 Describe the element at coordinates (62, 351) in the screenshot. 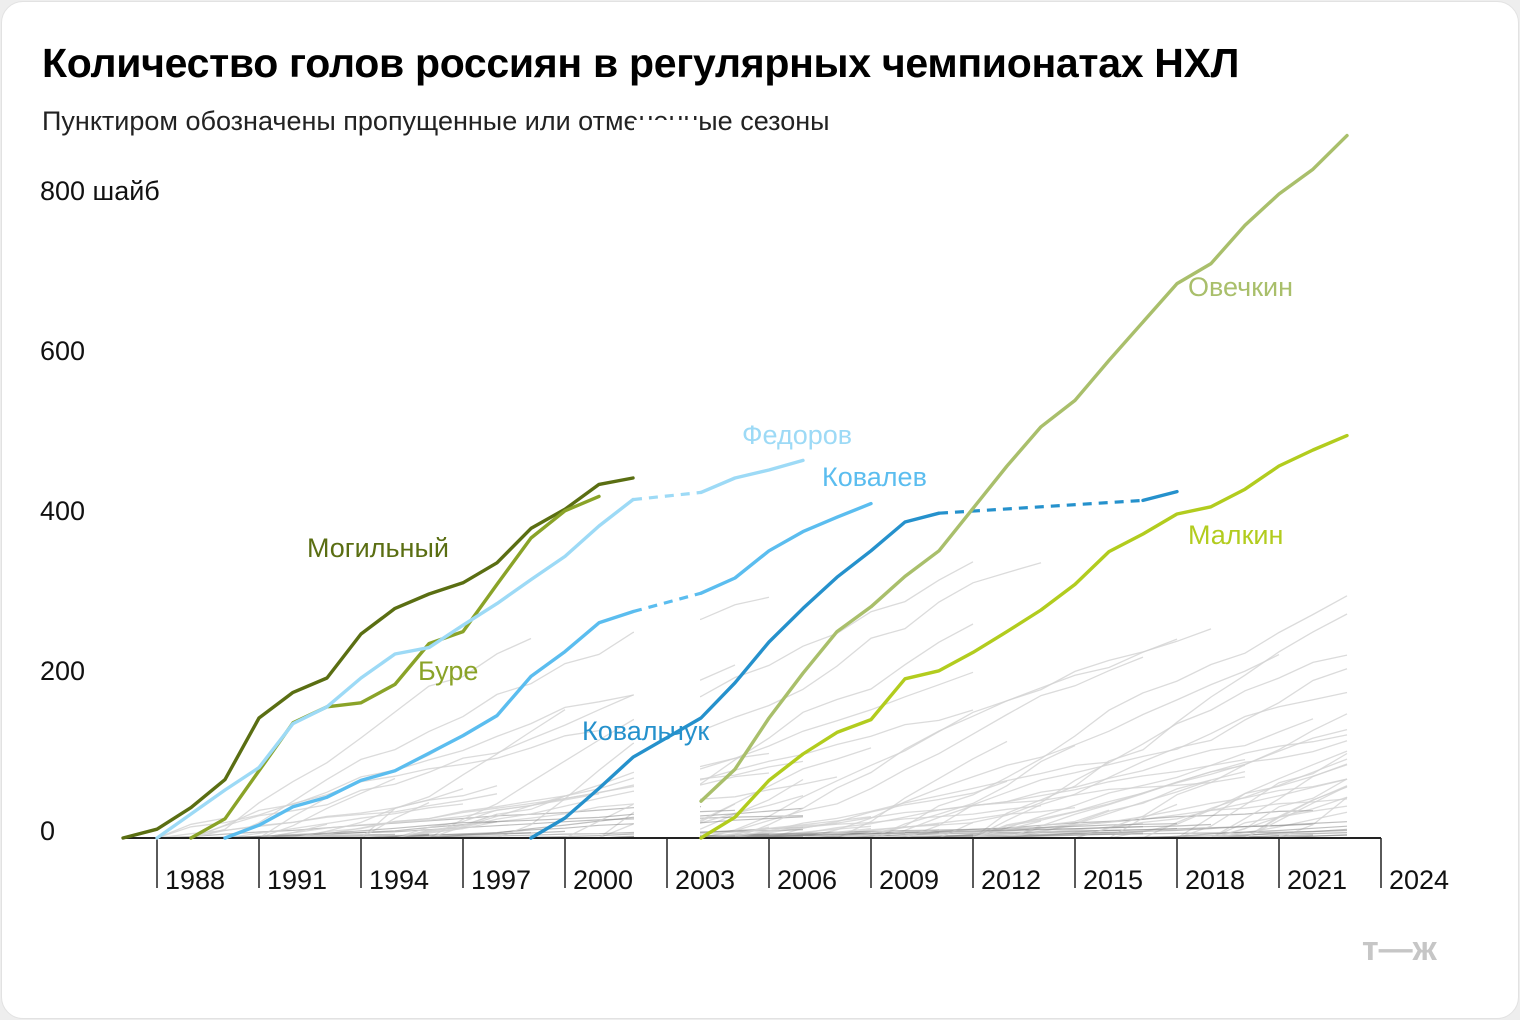

I see `y-tick-label: 600` at that location.